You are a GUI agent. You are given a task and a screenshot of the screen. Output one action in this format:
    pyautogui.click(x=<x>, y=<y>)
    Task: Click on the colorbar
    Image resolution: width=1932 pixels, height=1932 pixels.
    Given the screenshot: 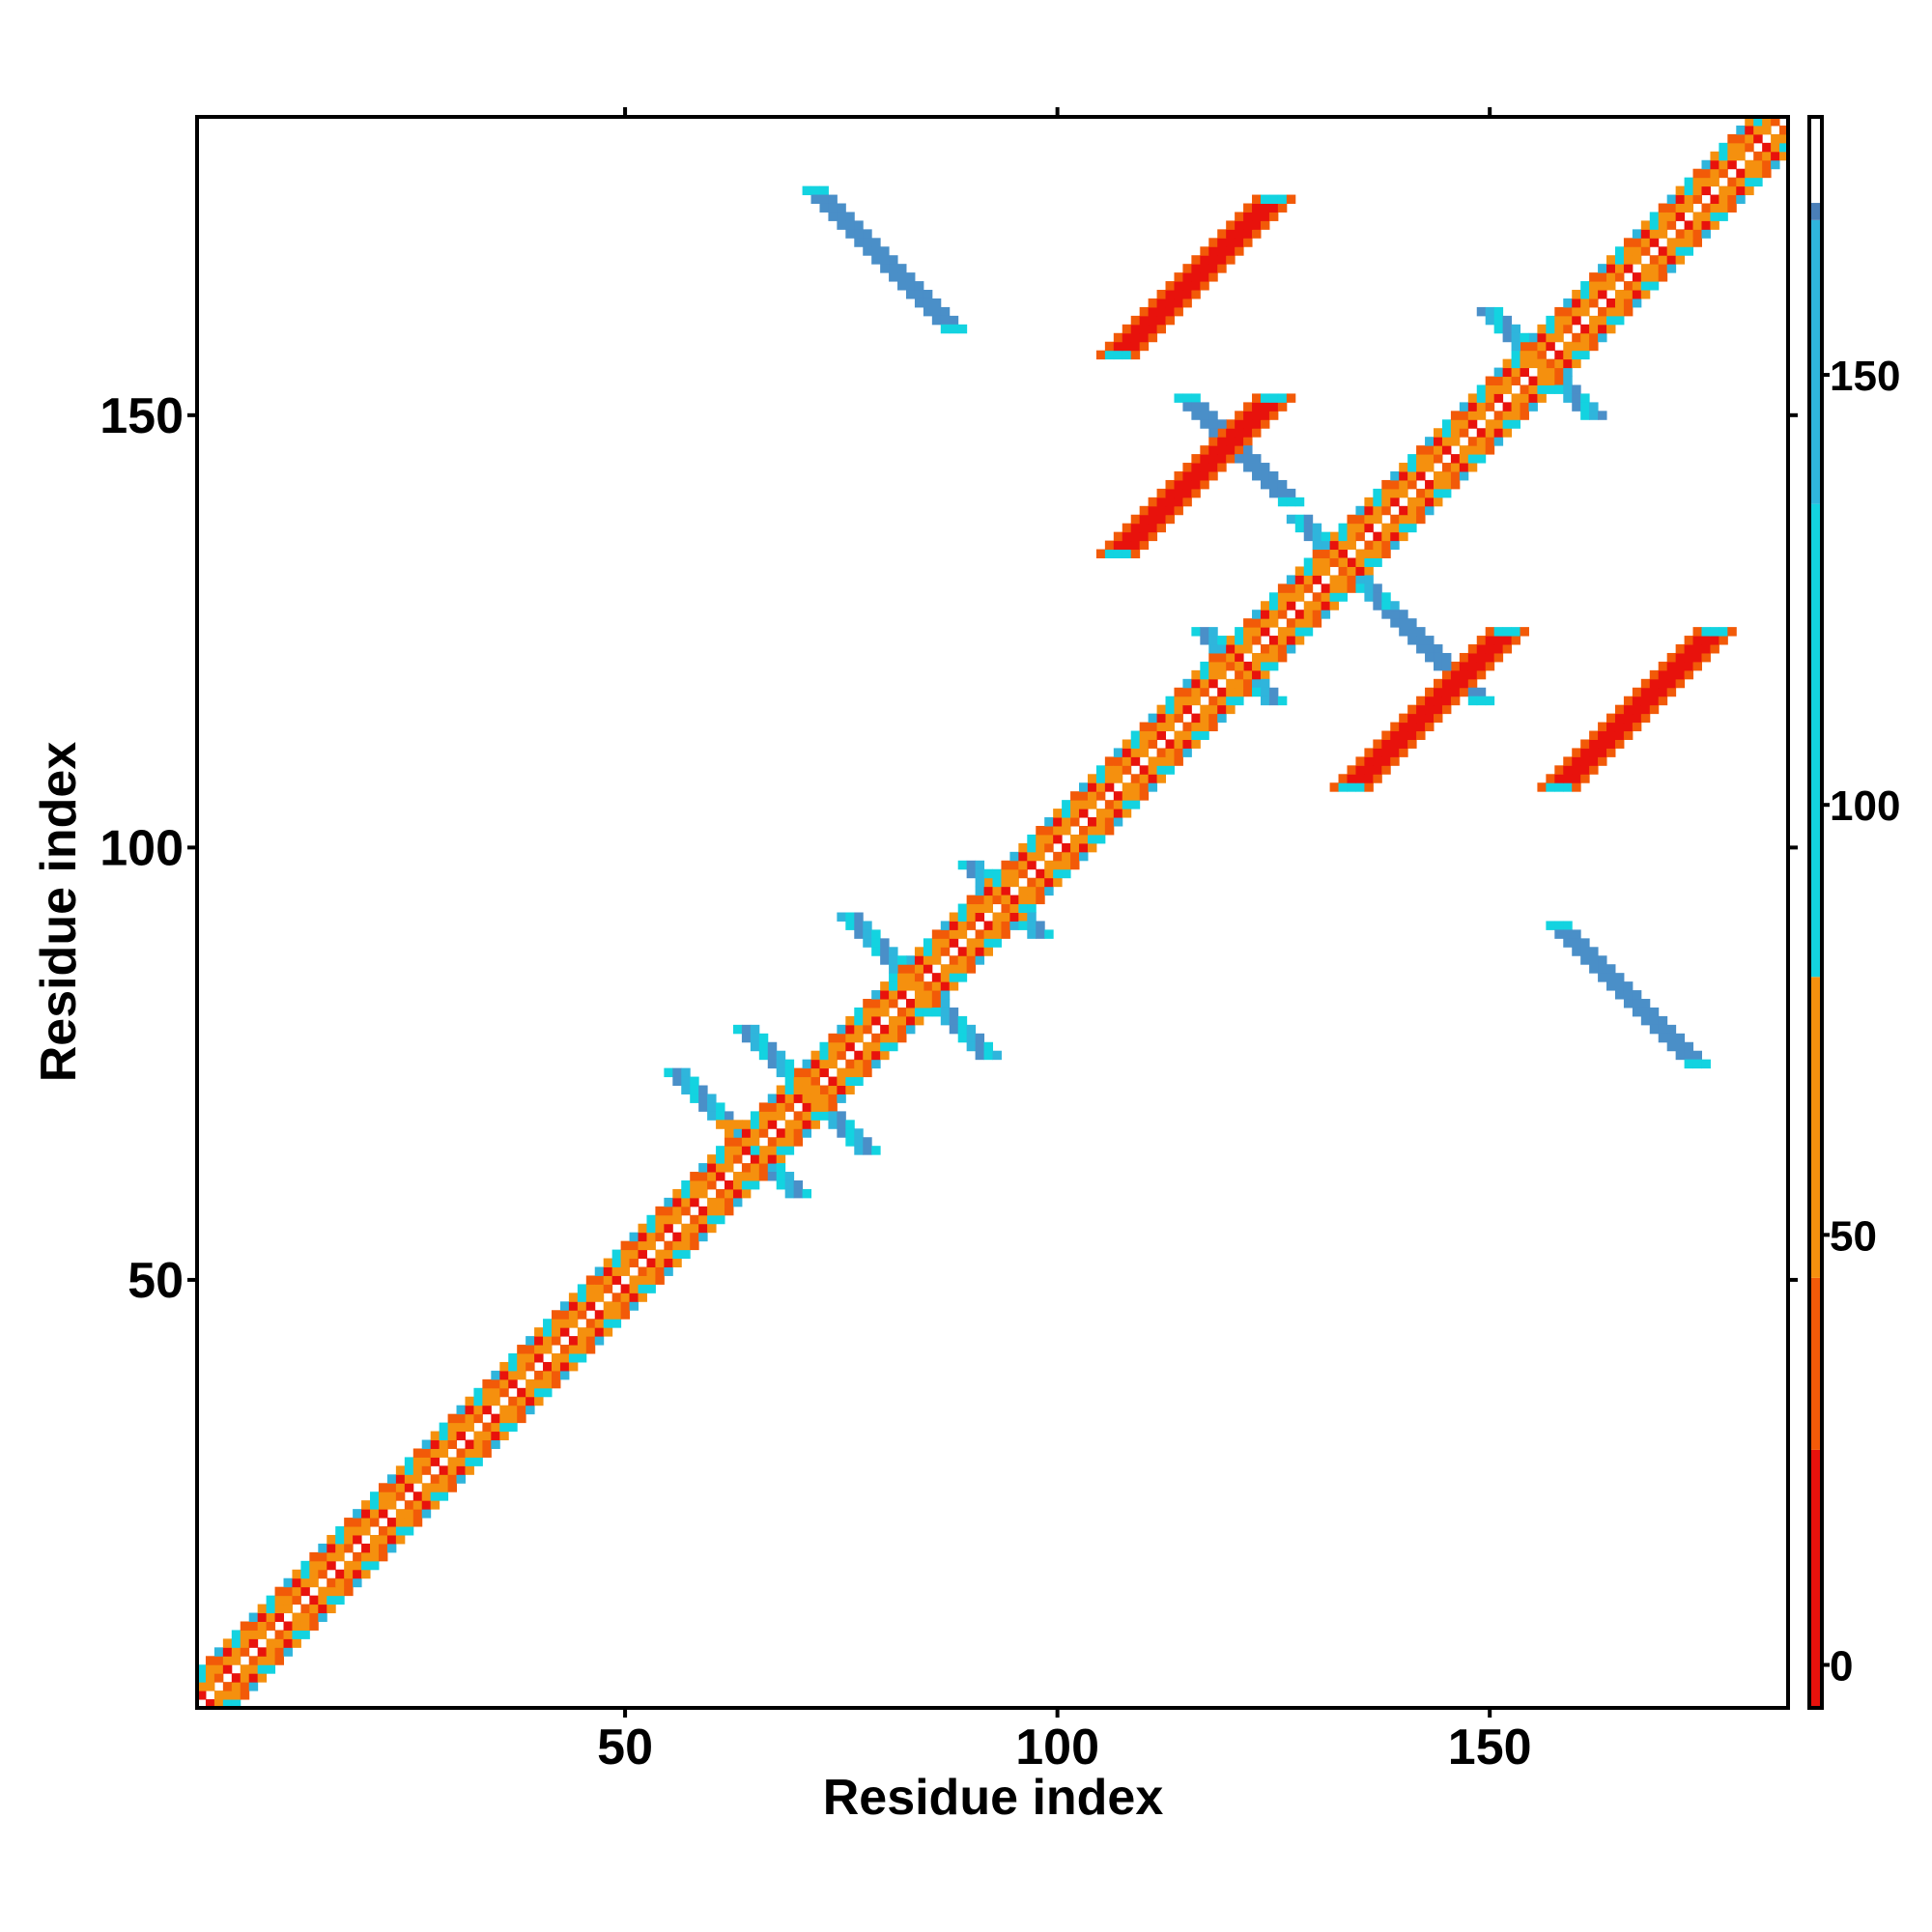 What is the action you would take?
    pyautogui.click(x=1818, y=912)
    